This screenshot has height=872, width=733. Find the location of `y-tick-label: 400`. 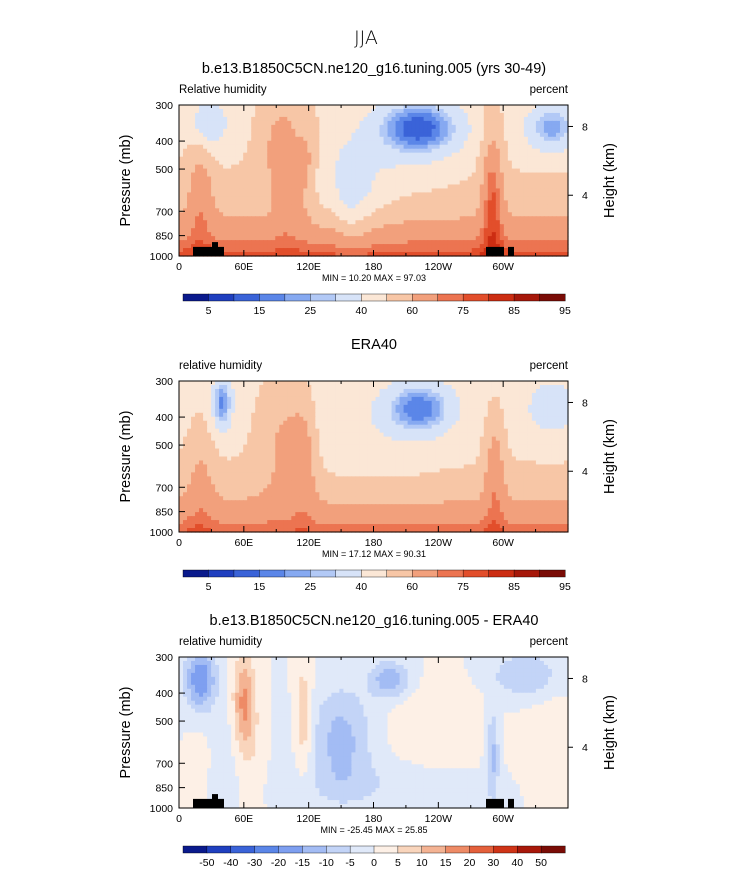

y-tick-label: 400 is located at coordinates (164, 142).